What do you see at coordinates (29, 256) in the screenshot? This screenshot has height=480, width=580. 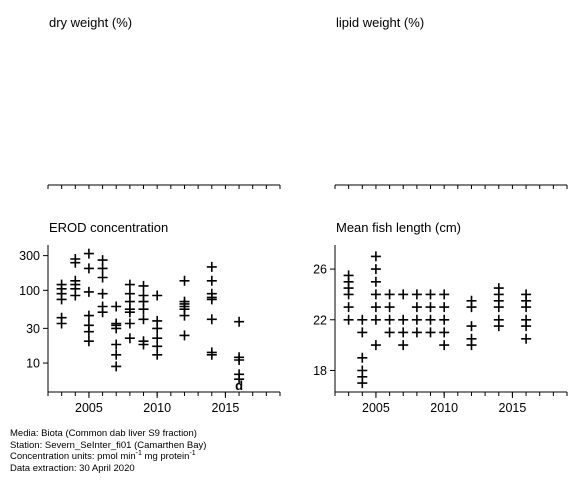 I see `y-tick-label: 300` at bounding box center [29, 256].